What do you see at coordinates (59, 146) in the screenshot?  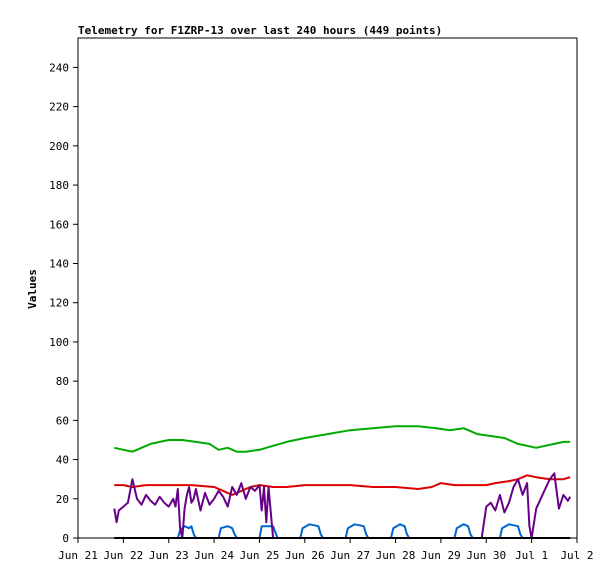 I see `y-tick-label: 200` at bounding box center [59, 146].